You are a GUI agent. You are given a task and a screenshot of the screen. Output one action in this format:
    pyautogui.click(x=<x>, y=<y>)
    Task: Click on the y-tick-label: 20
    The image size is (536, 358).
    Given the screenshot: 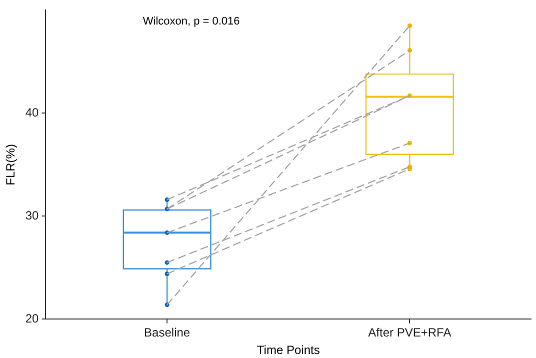 What is the action you would take?
    pyautogui.click(x=32, y=319)
    